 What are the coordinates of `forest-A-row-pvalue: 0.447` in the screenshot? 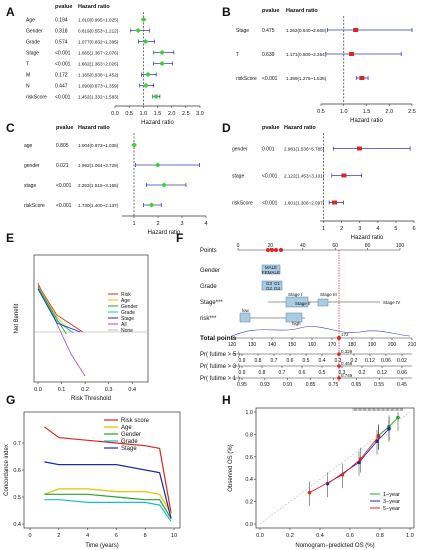 It's located at (61, 87).